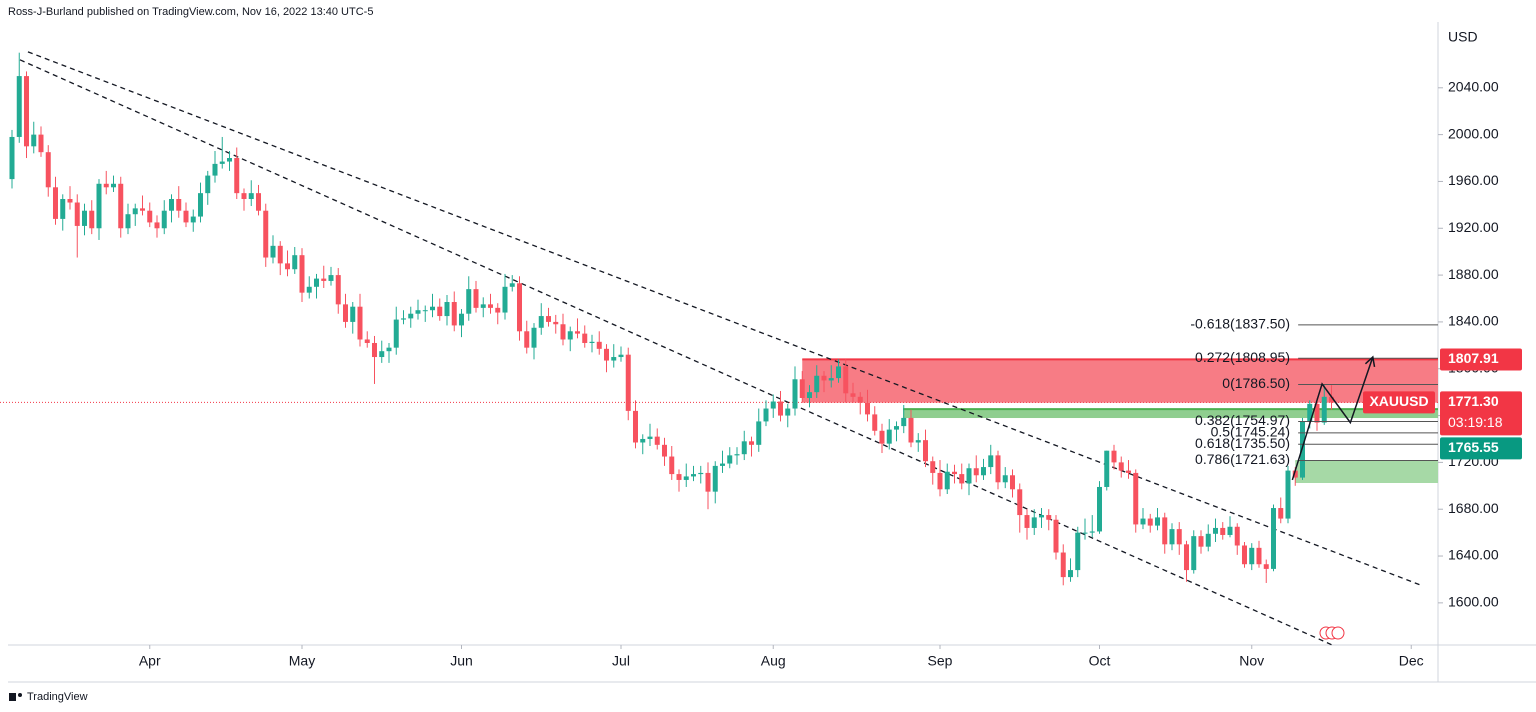 The height and width of the screenshot is (712, 1536). I want to click on x-tick-label: Oct, so click(1100, 661).